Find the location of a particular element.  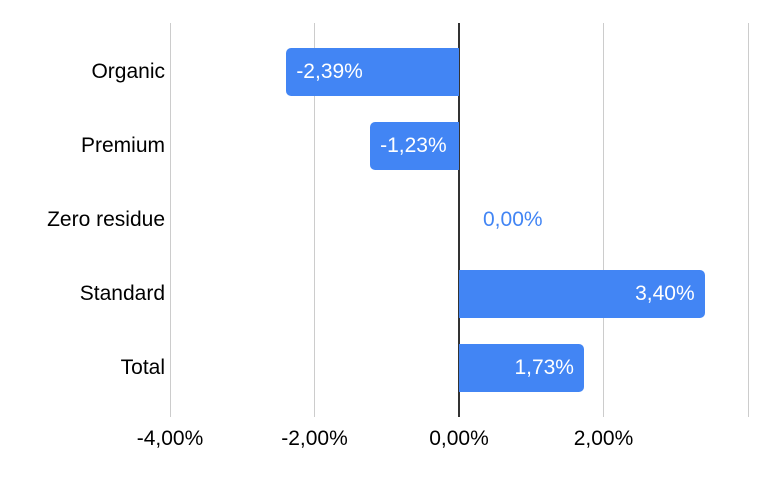

bar-value-label-premium: -1,23% is located at coordinates (413, 145).